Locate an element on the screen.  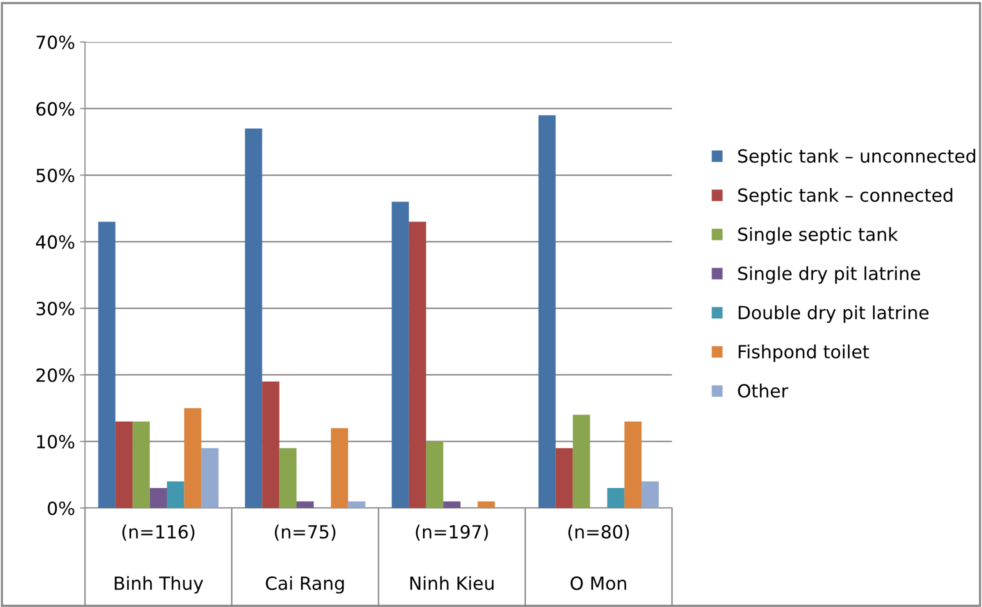
legend-label: Double dry pit latrine is located at coordinates (833, 314).